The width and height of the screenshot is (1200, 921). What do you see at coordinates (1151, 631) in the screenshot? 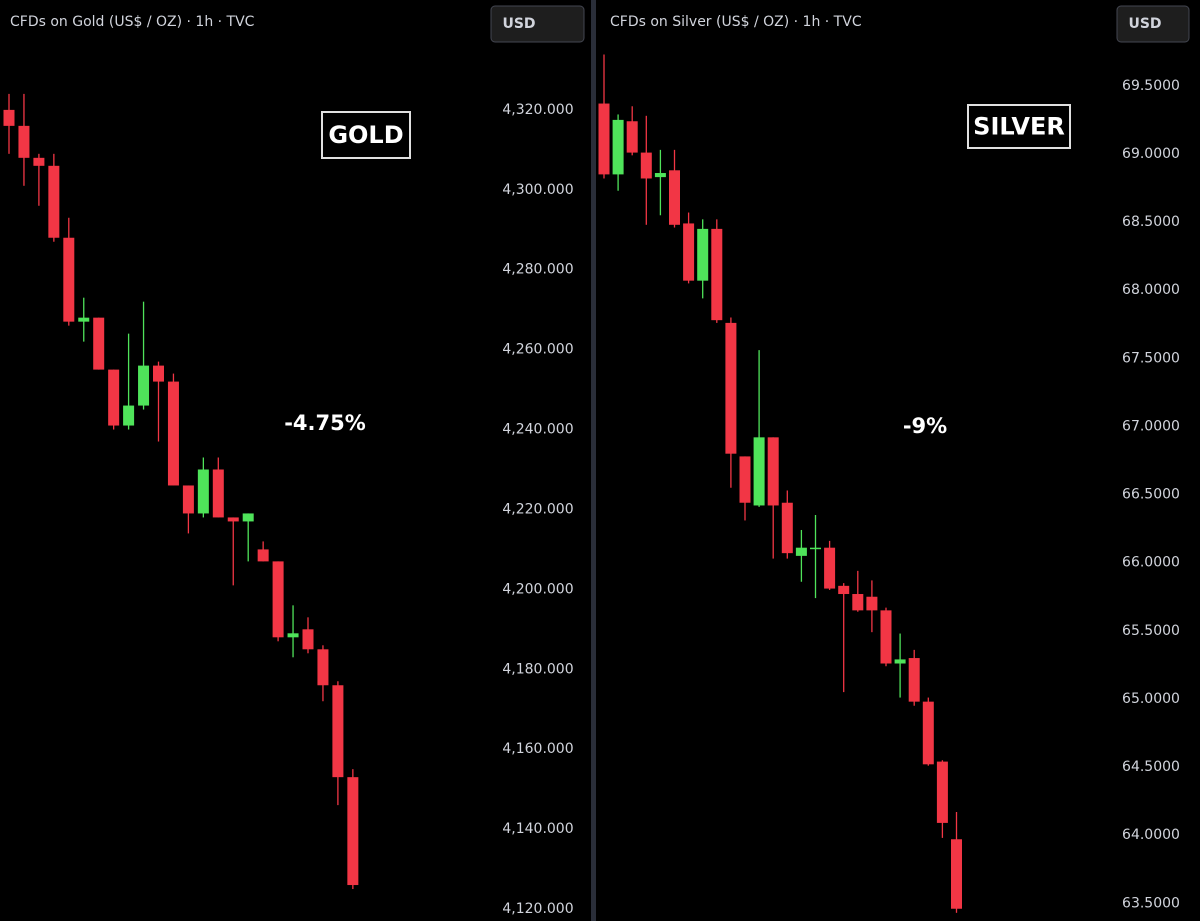
I see `y-tick-label: 65.5000` at bounding box center [1151, 631].